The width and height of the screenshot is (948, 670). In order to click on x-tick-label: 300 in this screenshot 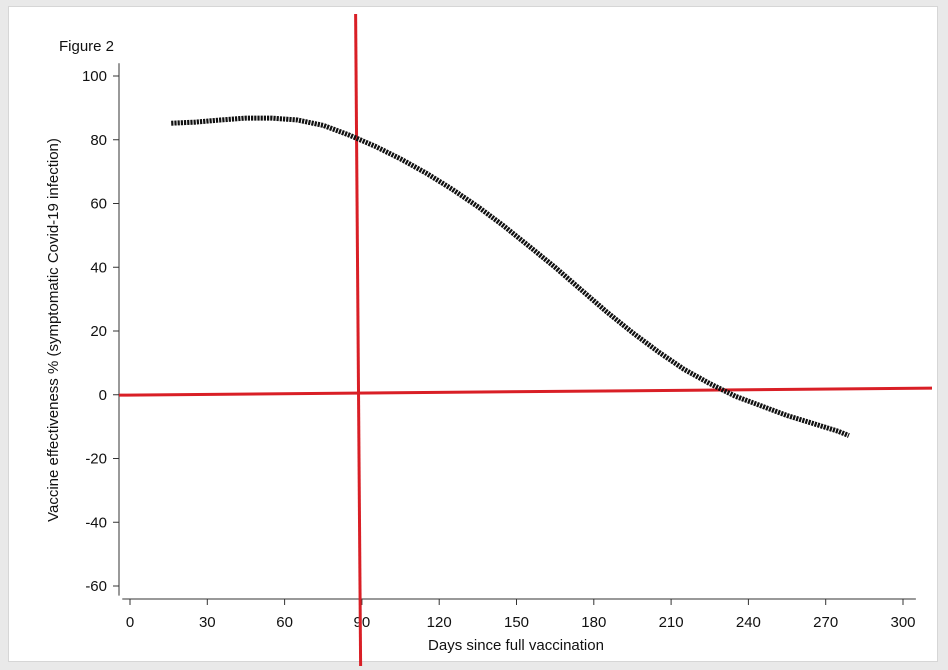, I will do `click(902, 622)`.